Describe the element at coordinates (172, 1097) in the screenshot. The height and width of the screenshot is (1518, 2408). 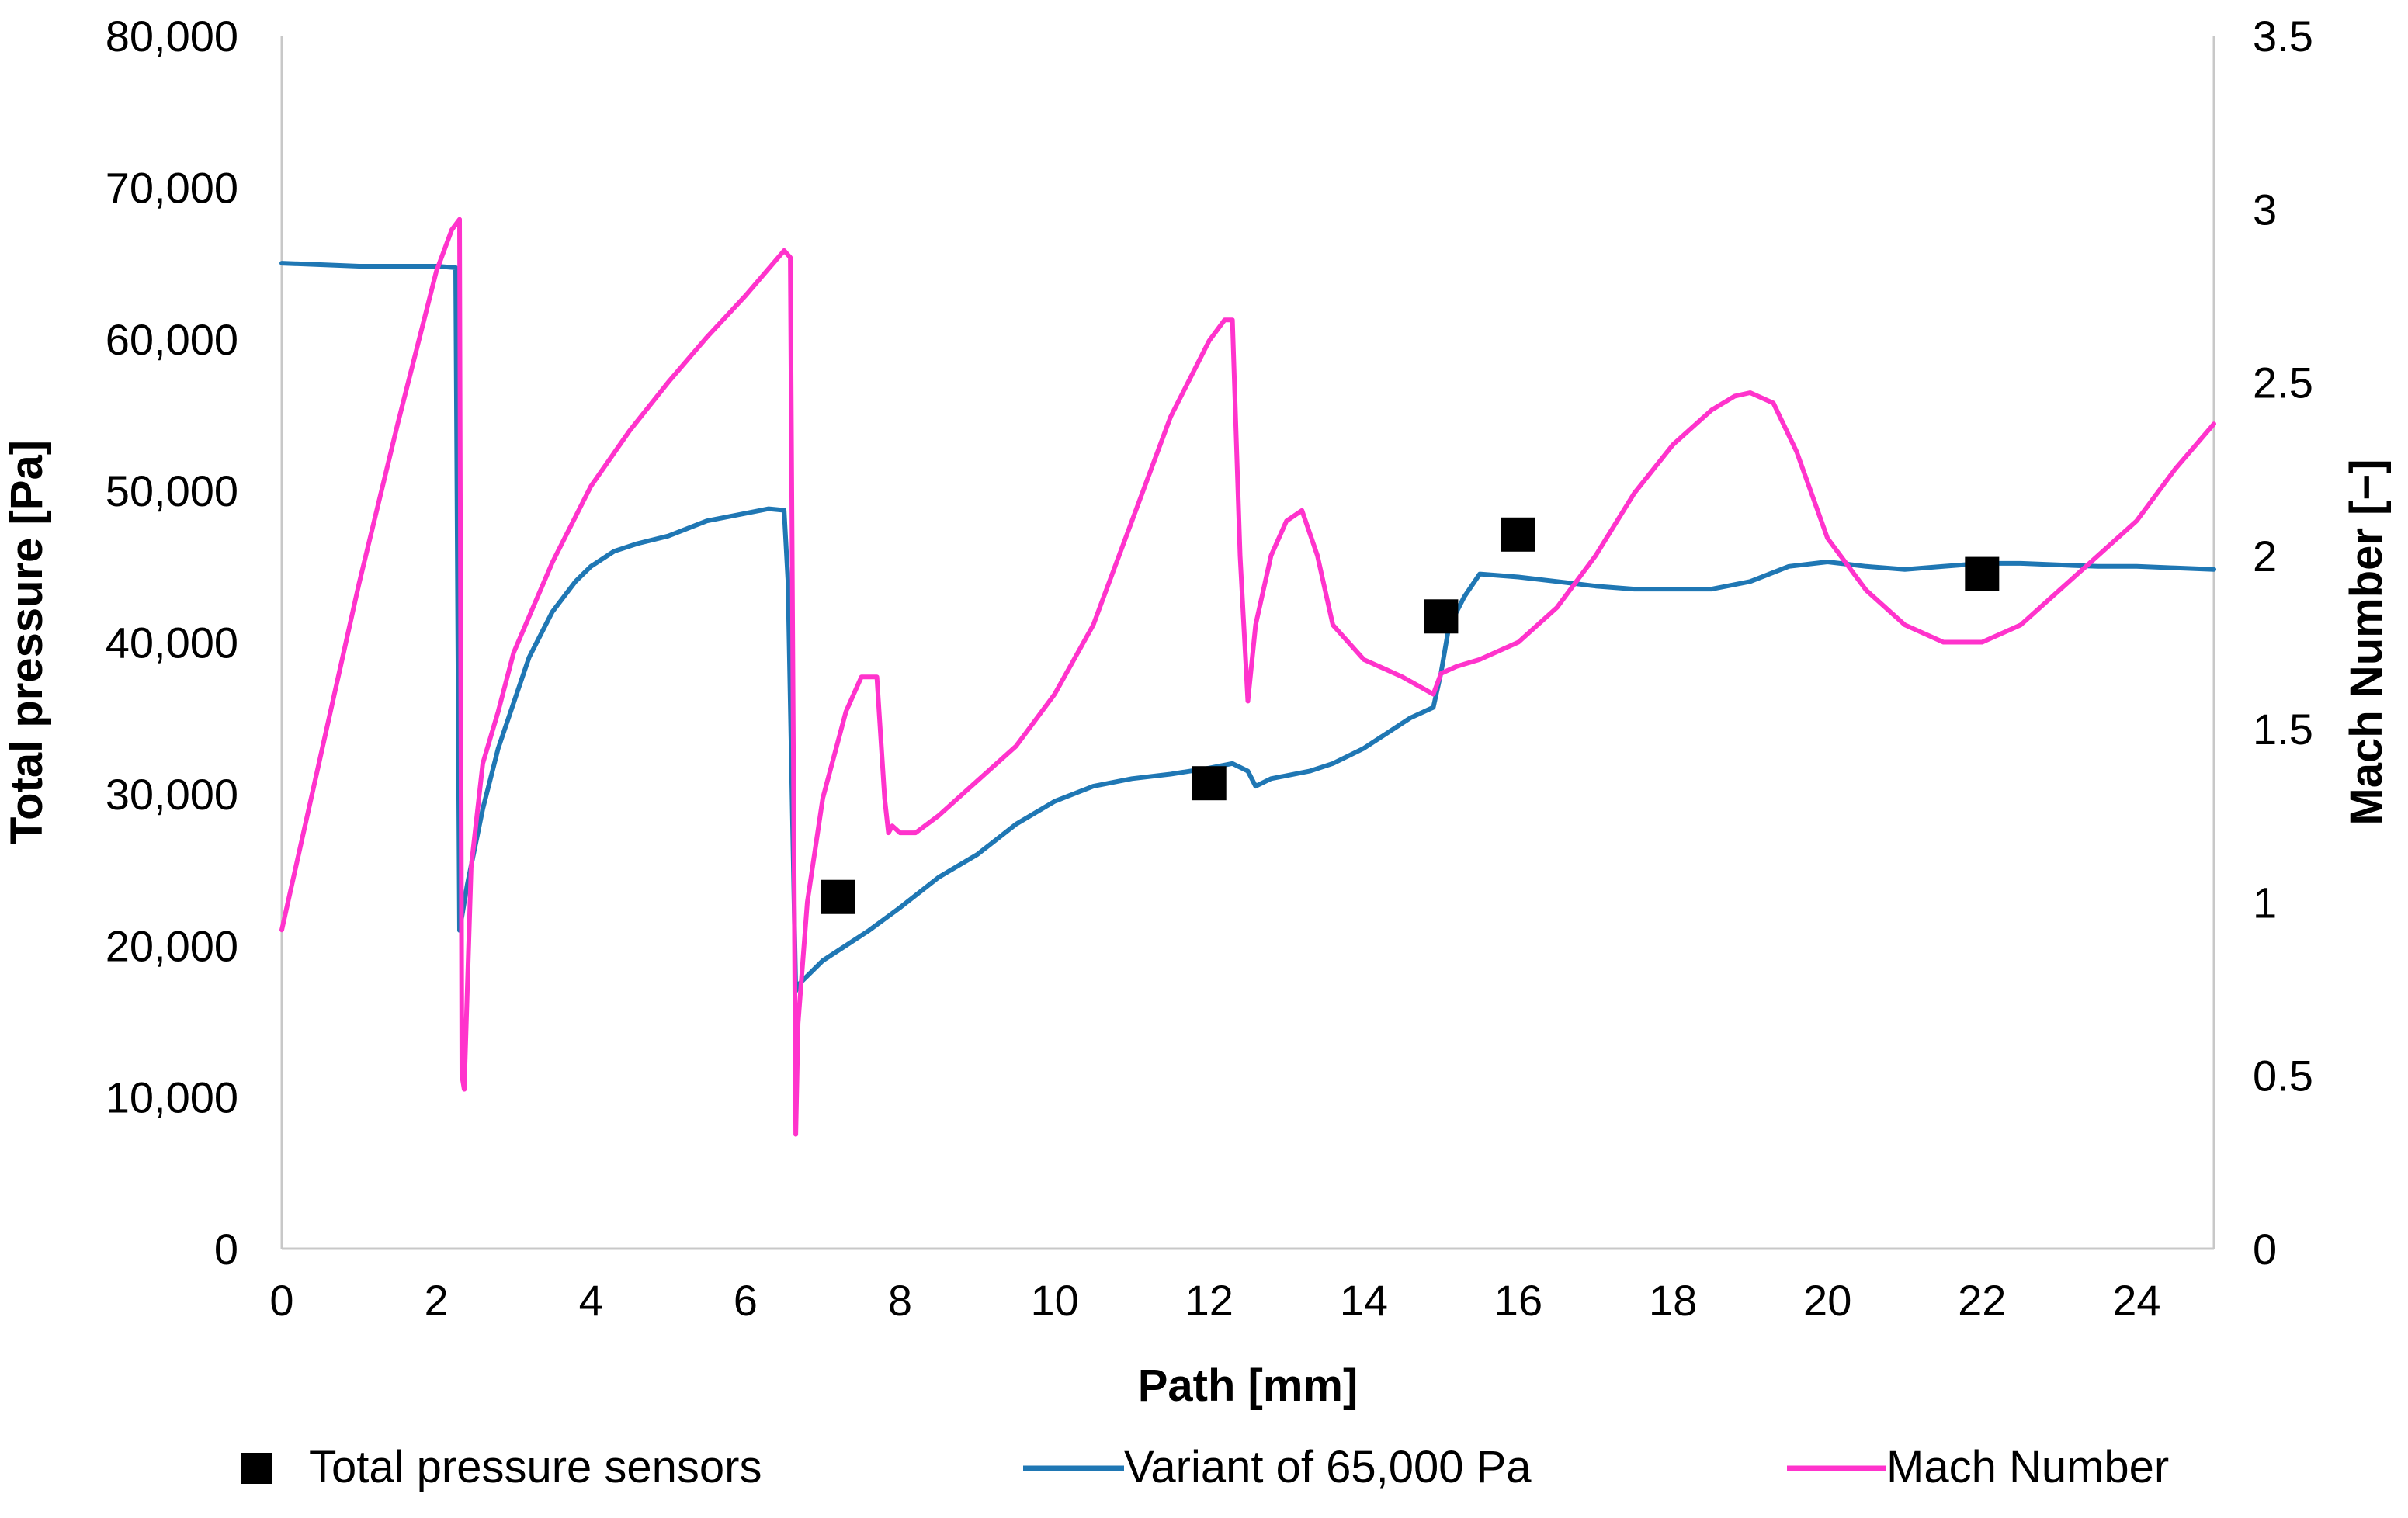
I see `y-tick-label: 10,000` at that location.